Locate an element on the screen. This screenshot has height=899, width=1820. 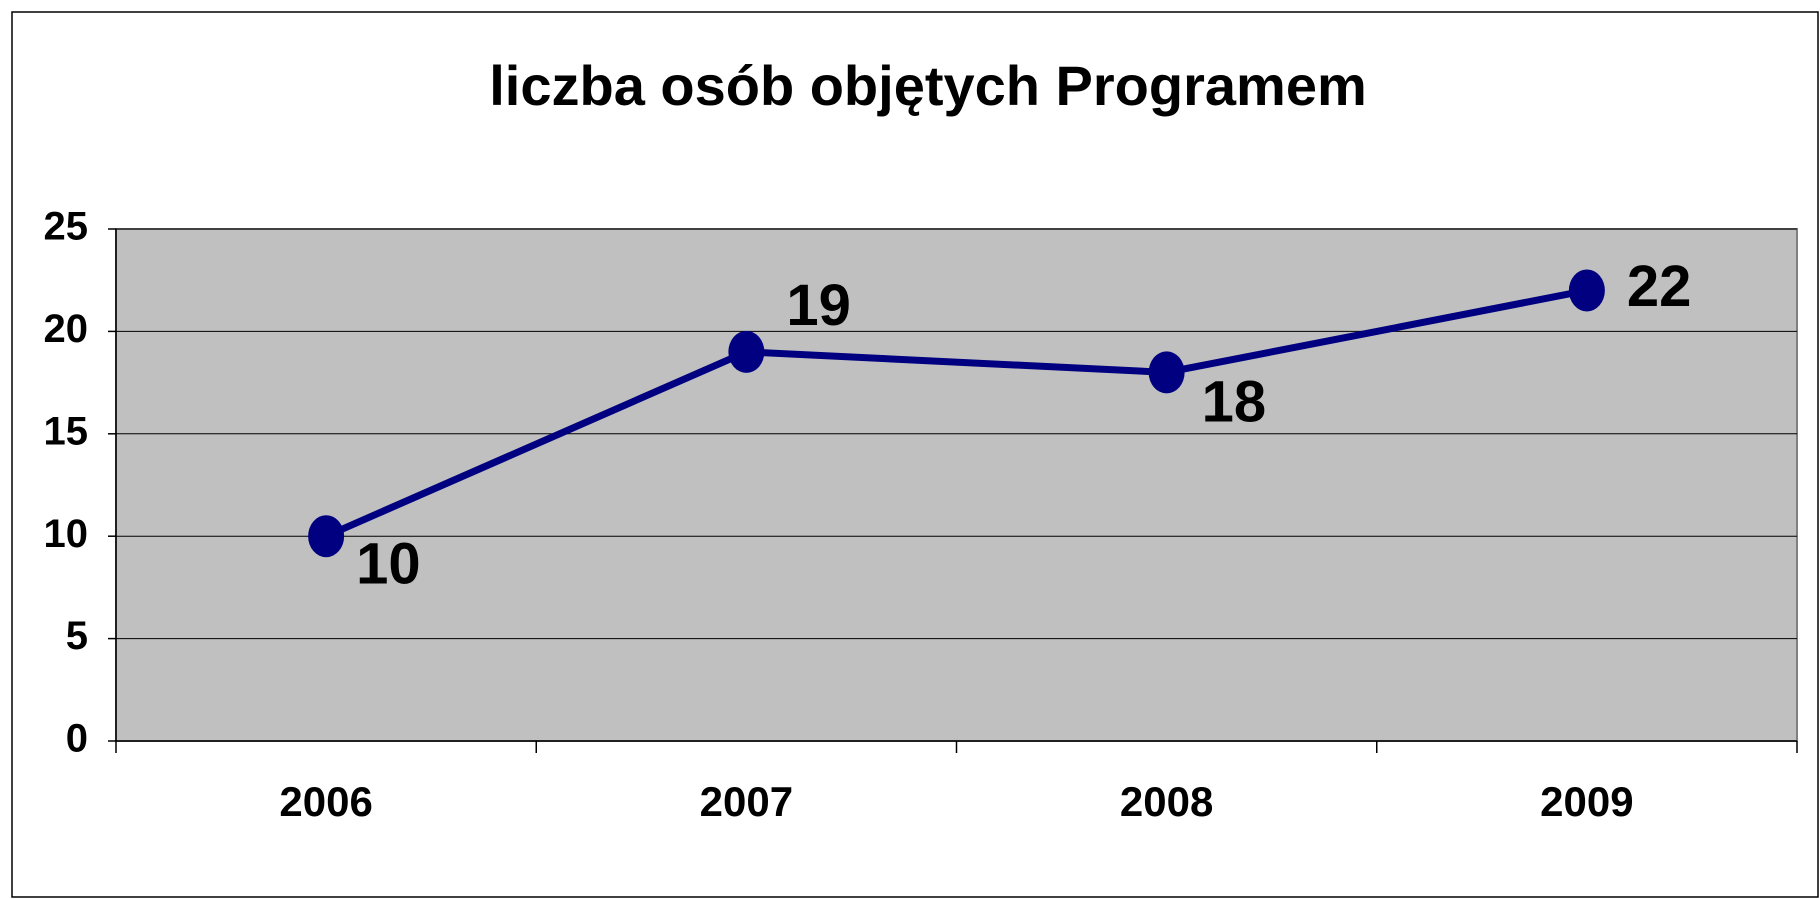
data-label: 19 is located at coordinates (818, 305).